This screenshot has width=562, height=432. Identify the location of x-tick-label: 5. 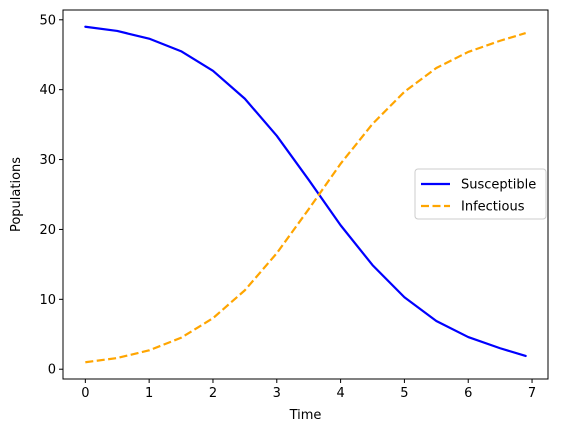
(404, 393).